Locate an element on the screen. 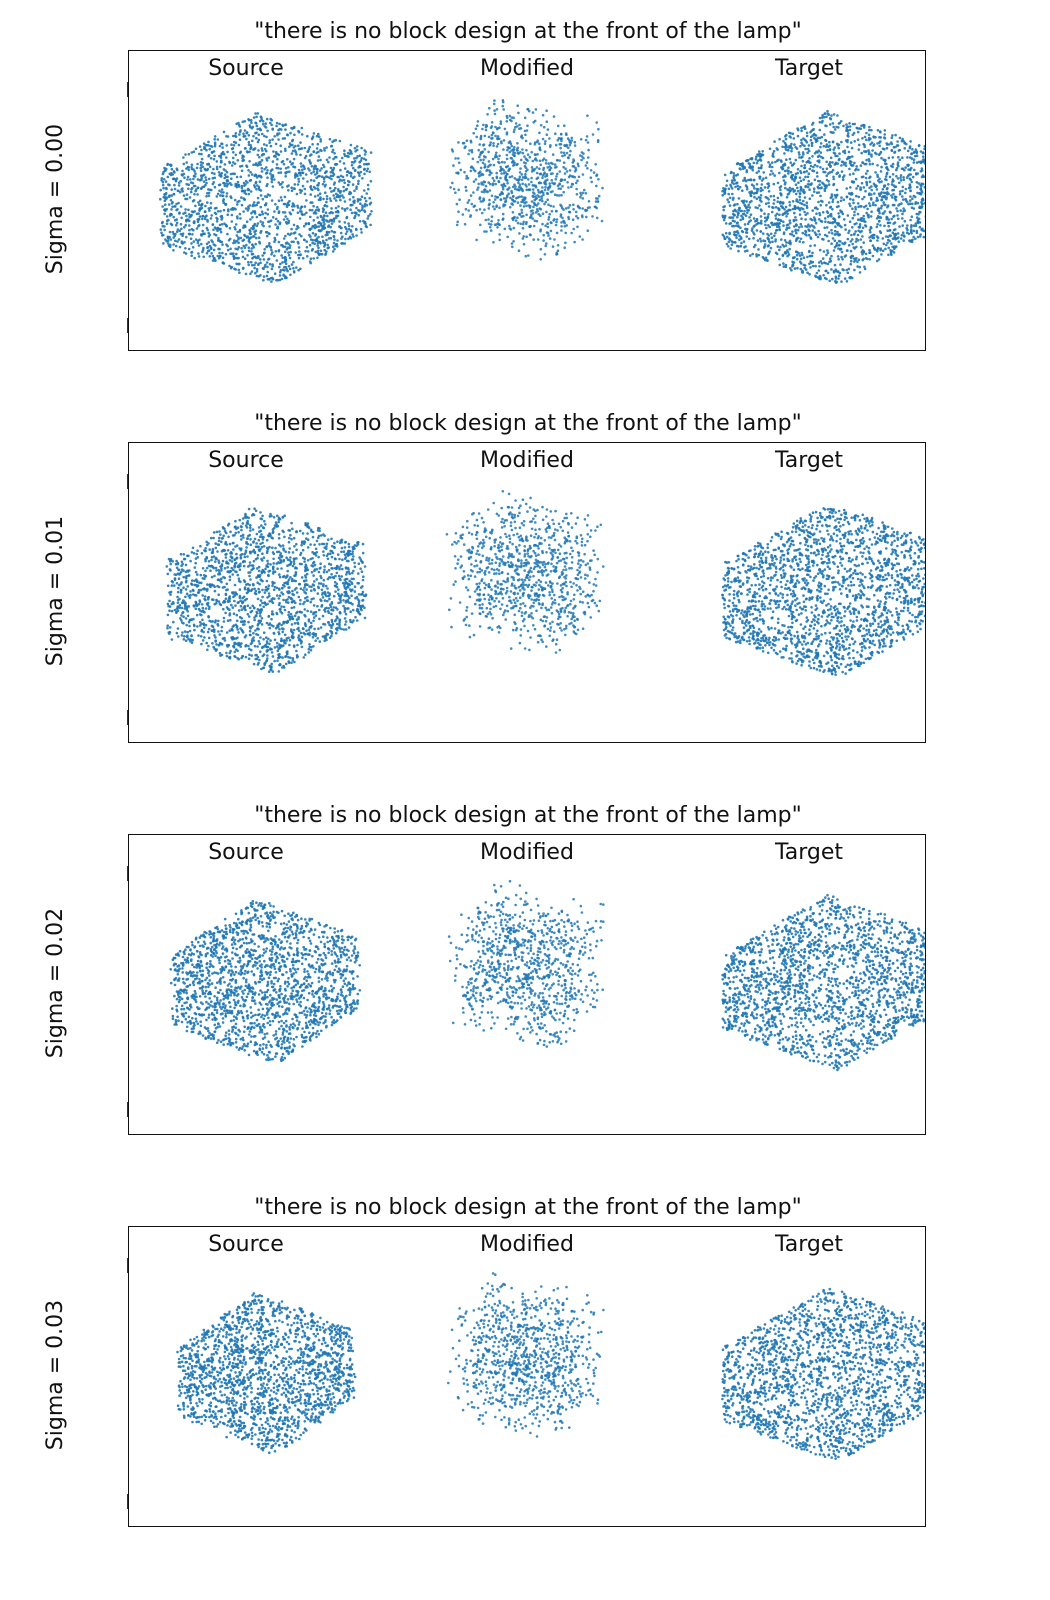 This screenshot has width=1050, height=1600. axis-tick is located at coordinates (127, 325).